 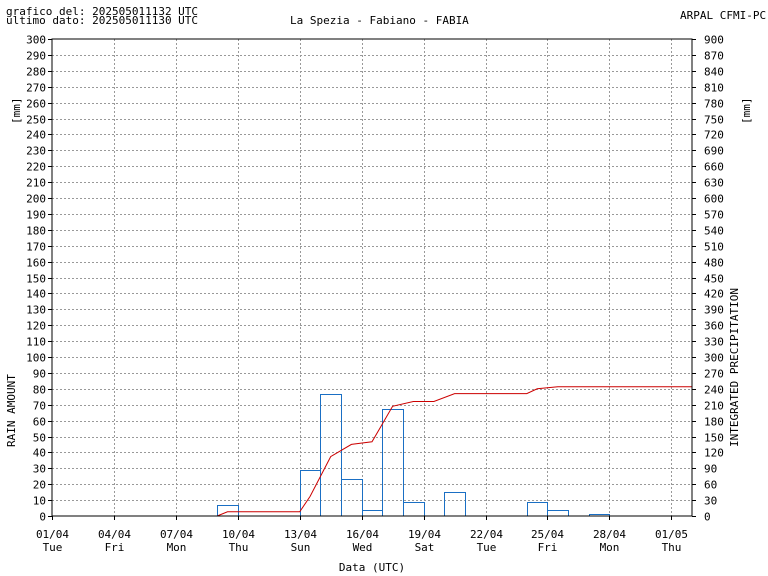 What do you see at coordinates (714, 231) in the screenshot?
I see `y-right-tick-label: 540` at bounding box center [714, 231].